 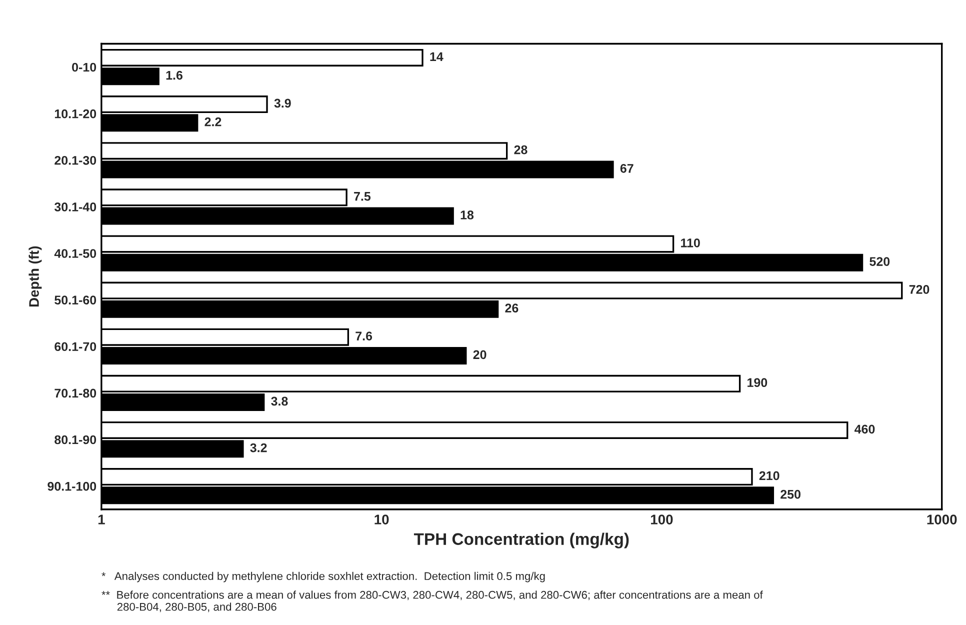 What do you see at coordinates (467, 215) in the screenshot?
I see `data-label: 18` at bounding box center [467, 215].